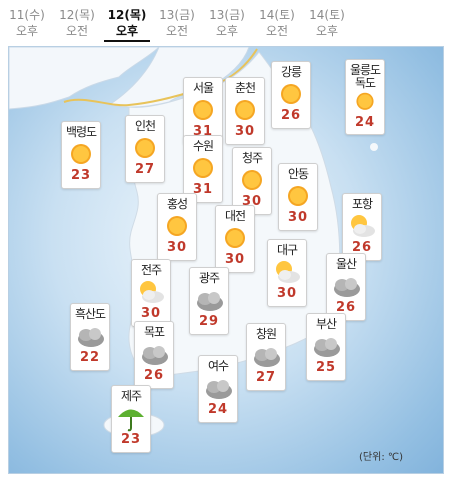 The image size is (449, 480). I want to click on city-card-ulsan: 울산 26, so click(346, 287).